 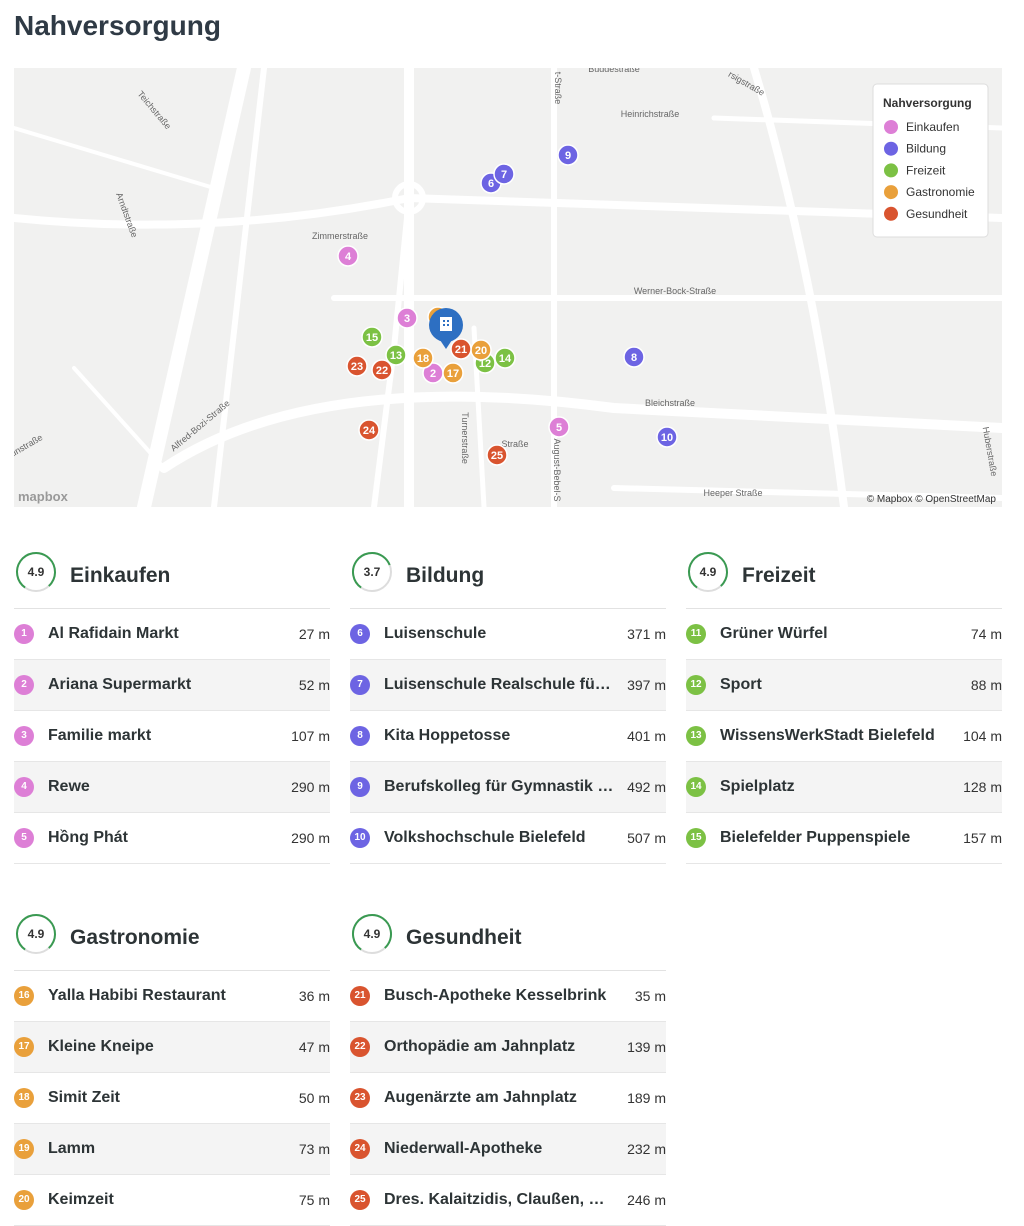 What do you see at coordinates (464, 937) in the screenshot?
I see `section-title: Gesundheit` at bounding box center [464, 937].